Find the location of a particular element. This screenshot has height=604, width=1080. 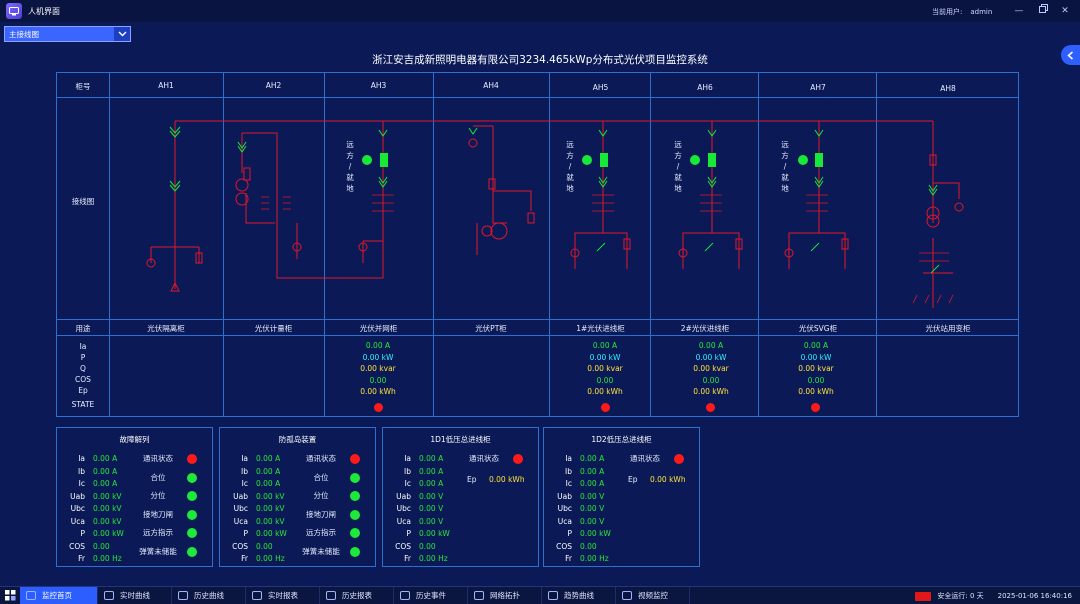

taskbar-item: 历史曲线 is located at coordinates (209, 595).